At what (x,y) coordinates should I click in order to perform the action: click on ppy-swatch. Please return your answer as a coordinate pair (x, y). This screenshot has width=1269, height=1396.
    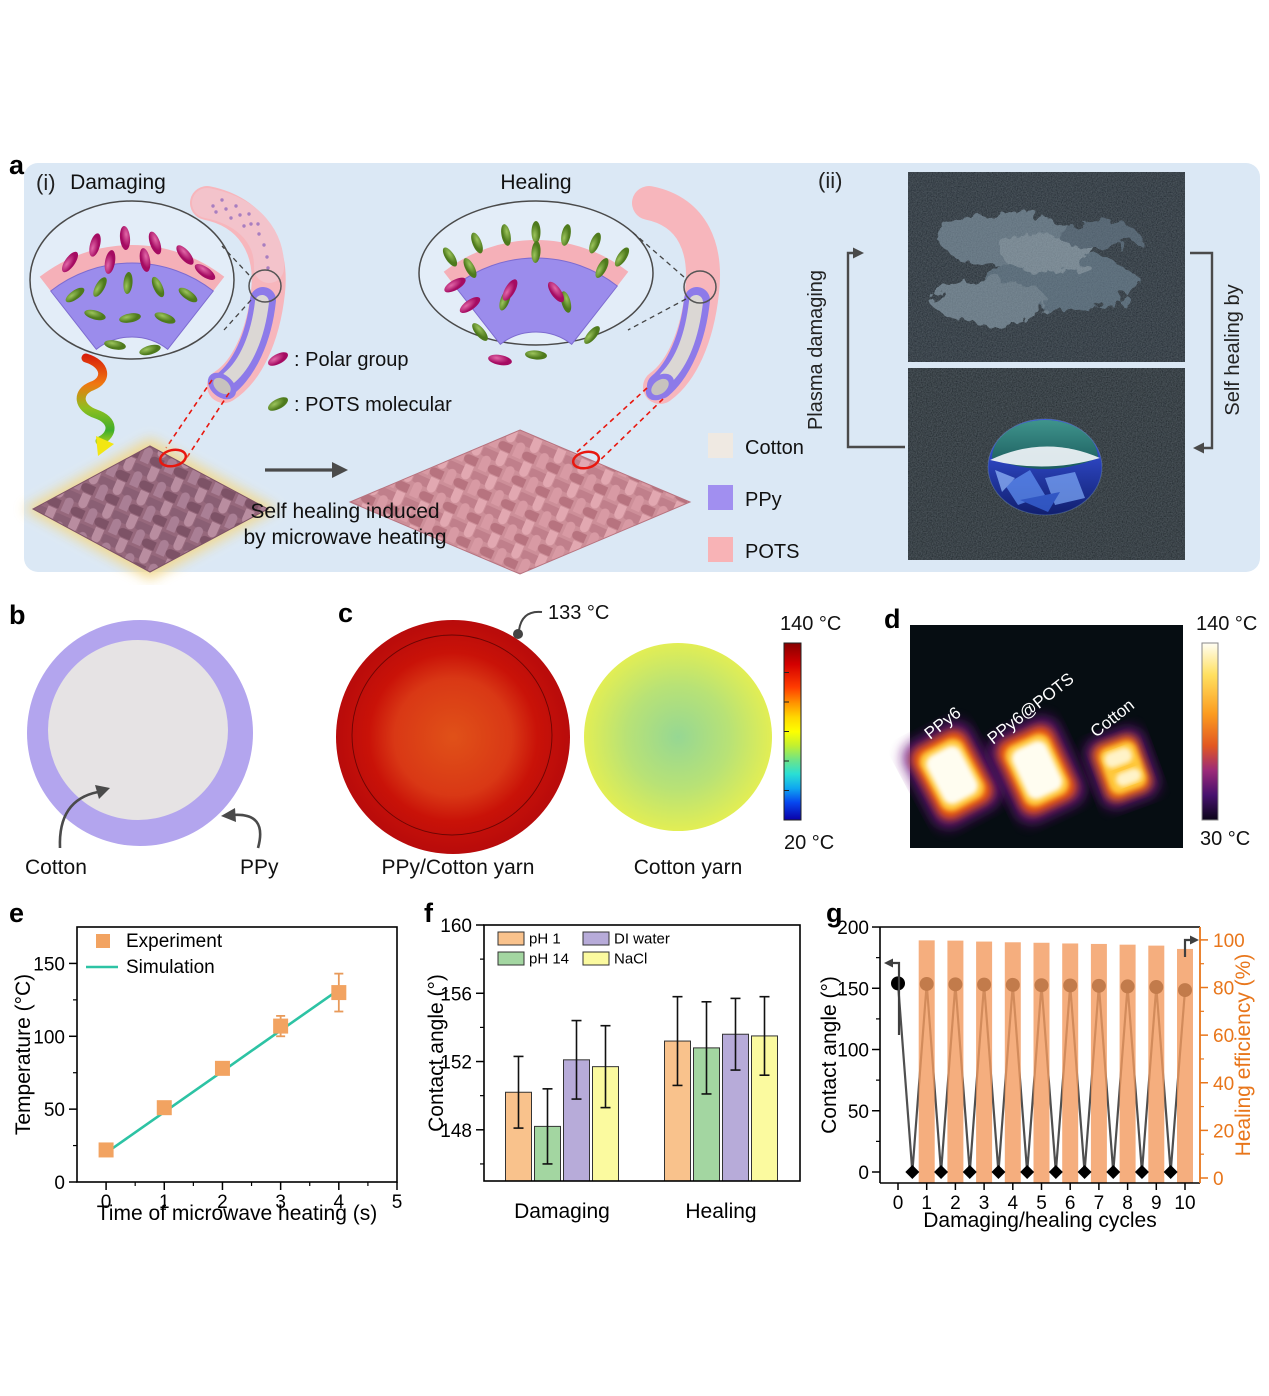
    Looking at the image, I should click on (720, 497).